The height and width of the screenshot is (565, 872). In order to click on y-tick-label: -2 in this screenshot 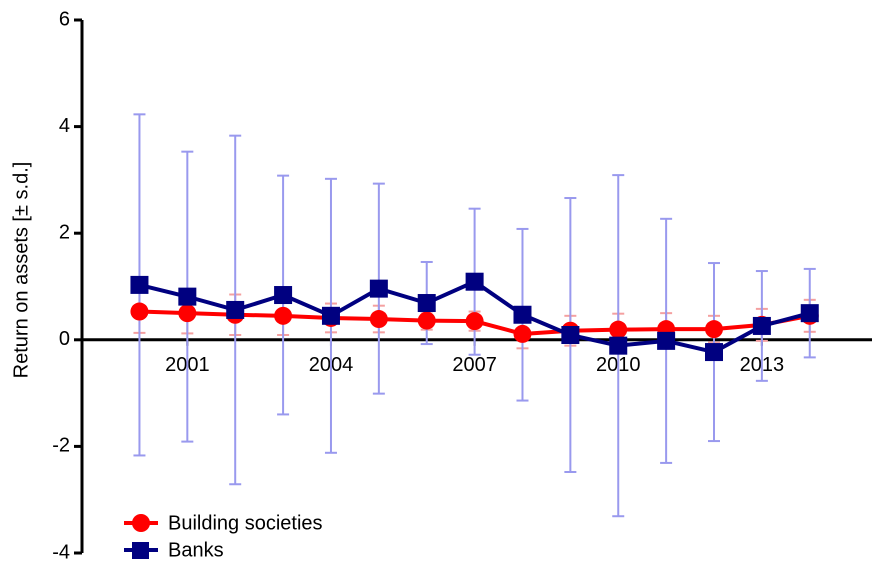, I will do `click(61, 446)`.